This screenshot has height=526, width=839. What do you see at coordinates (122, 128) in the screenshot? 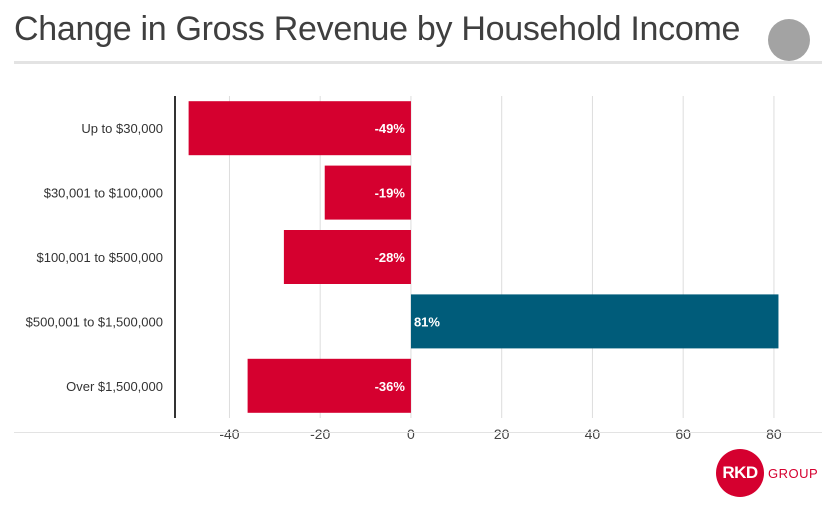
I see `y-category-label: Up to $30,000` at bounding box center [122, 128].